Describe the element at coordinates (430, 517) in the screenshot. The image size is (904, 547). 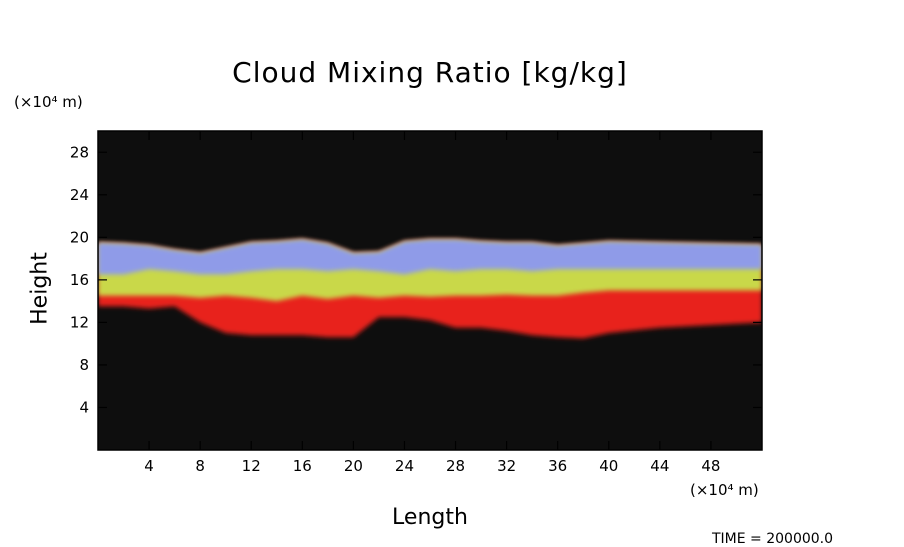
I see `x-axis-label: Length` at that location.